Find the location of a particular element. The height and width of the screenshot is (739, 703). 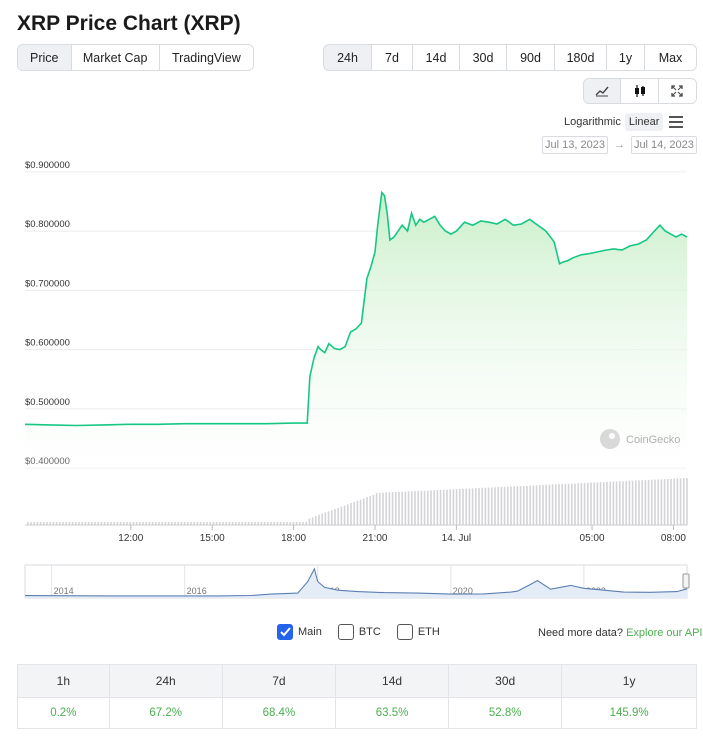

candlestick-icon is located at coordinates (640, 91).